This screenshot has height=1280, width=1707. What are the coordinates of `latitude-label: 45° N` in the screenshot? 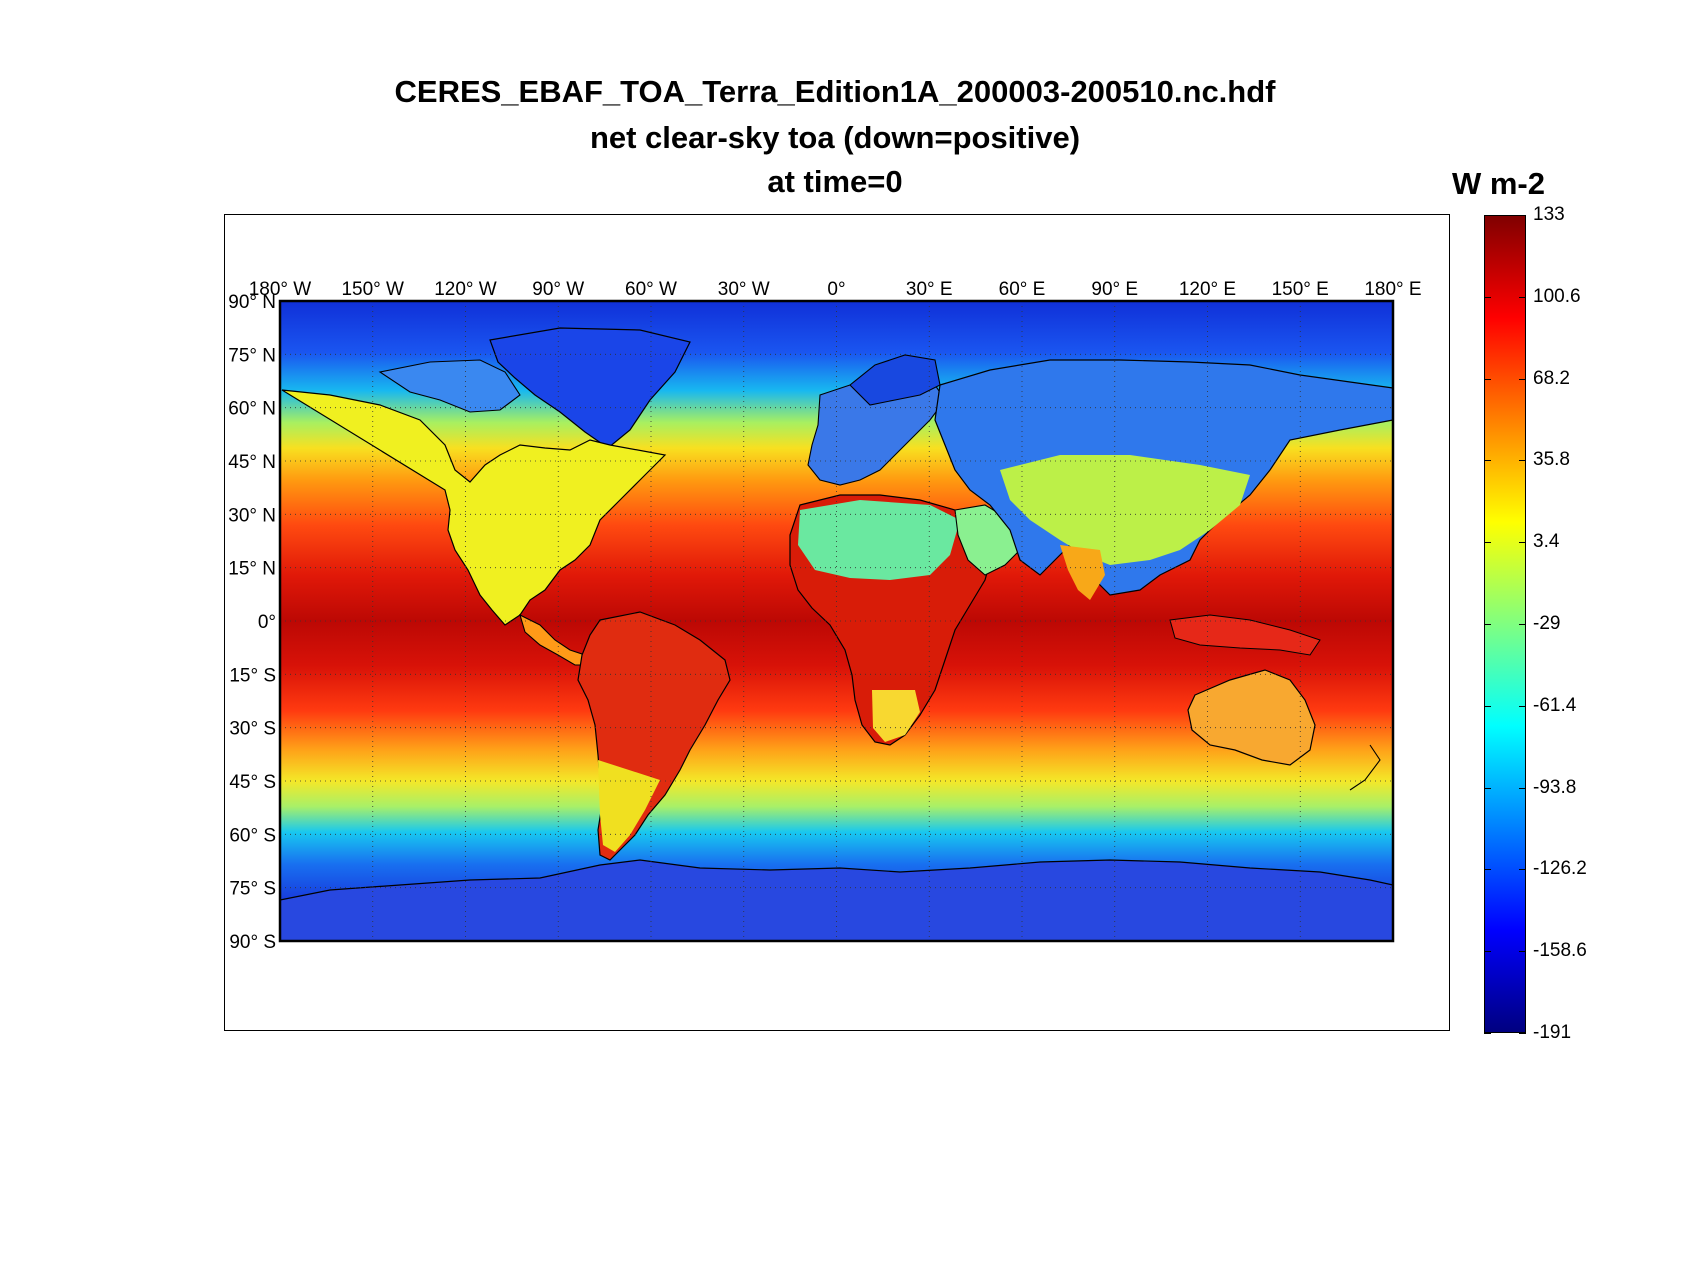 It's located at (252, 462).